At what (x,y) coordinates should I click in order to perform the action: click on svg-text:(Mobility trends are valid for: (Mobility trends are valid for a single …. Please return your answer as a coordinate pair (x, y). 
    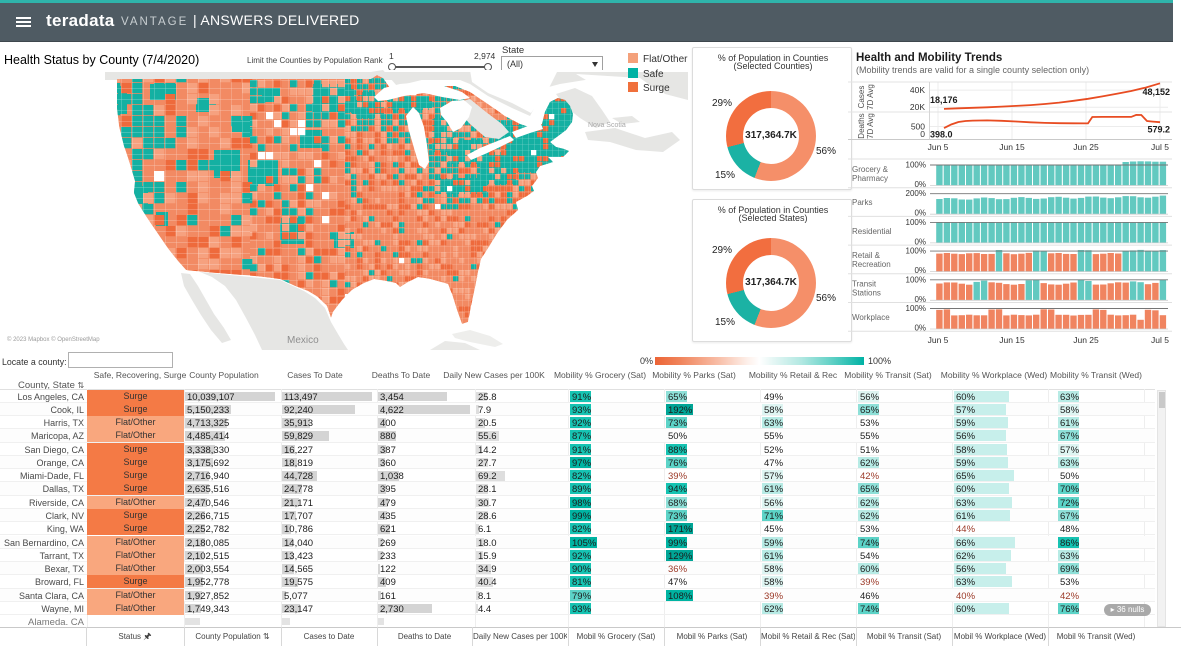
    Looking at the image, I should click on (972, 70).